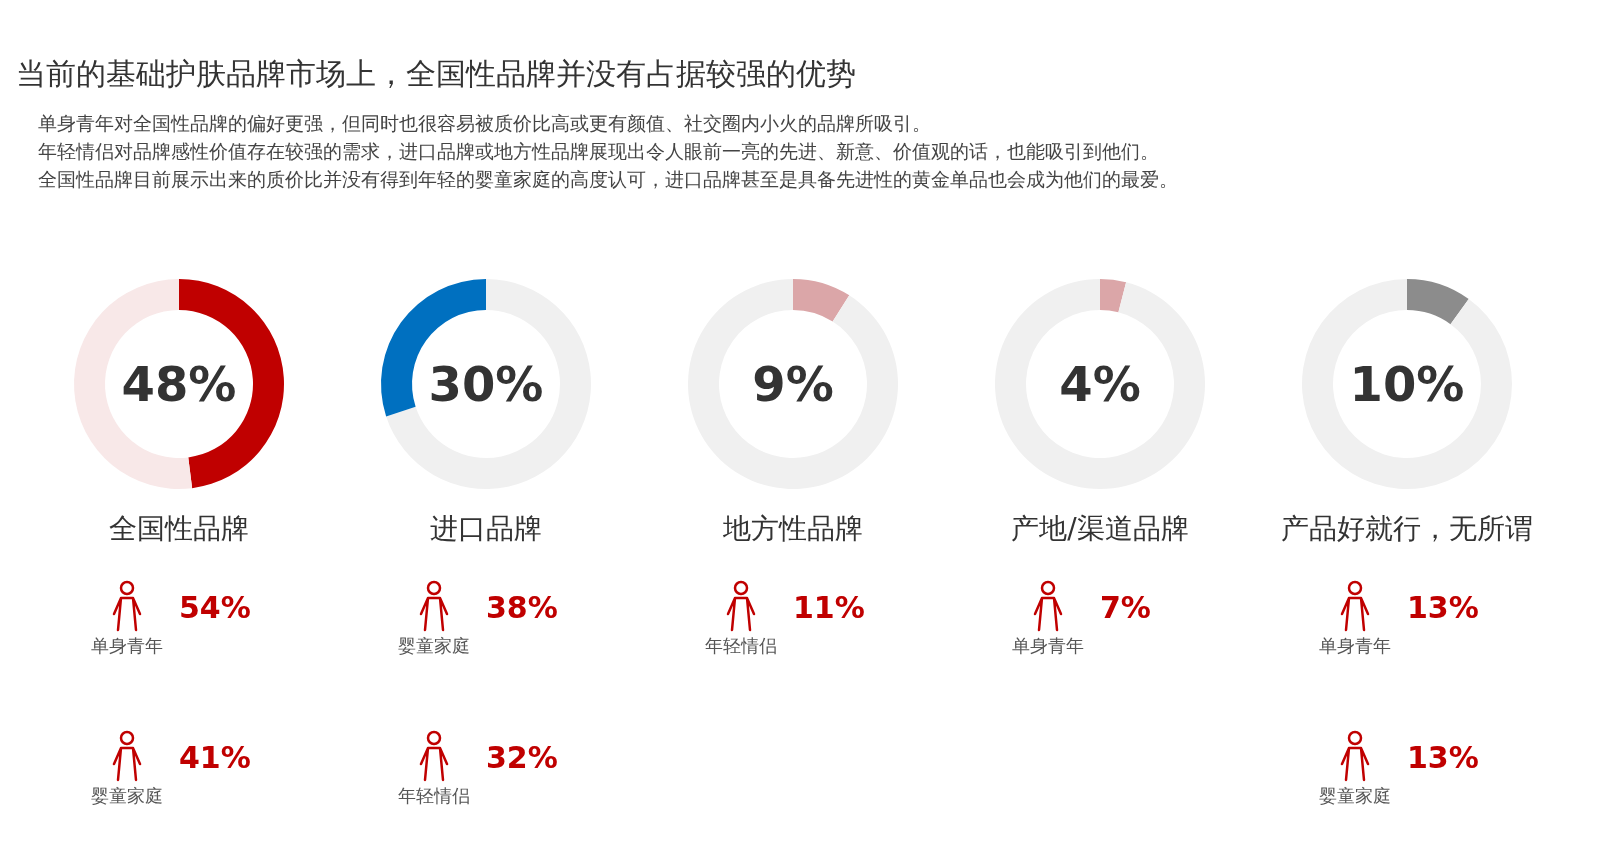 The width and height of the screenshot is (1610, 852). Describe the element at coordinates (522, 757) in the screenshot. I see `text: 32%` at that location.